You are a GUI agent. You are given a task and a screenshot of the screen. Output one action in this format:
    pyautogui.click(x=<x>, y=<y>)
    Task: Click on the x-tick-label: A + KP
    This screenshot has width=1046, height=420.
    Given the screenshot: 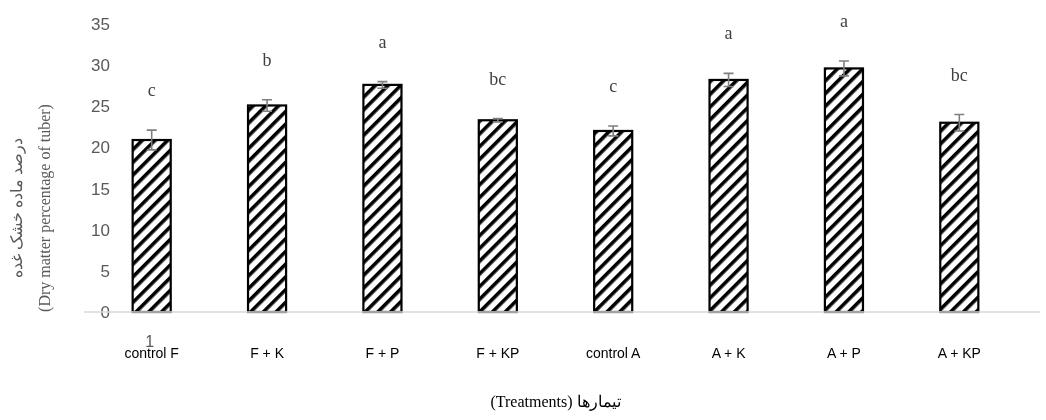 What is the action you would take?
    pyautogui.click(x=959, y=353)
    